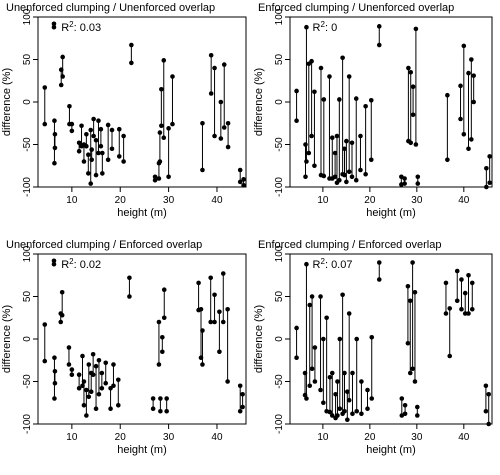 This screenshot has height=475, width=500. What do you see at coordinates (7, 339) in the screenshot?
I see `y-axis-label: difference (%)` at bounding box center [7, 339].